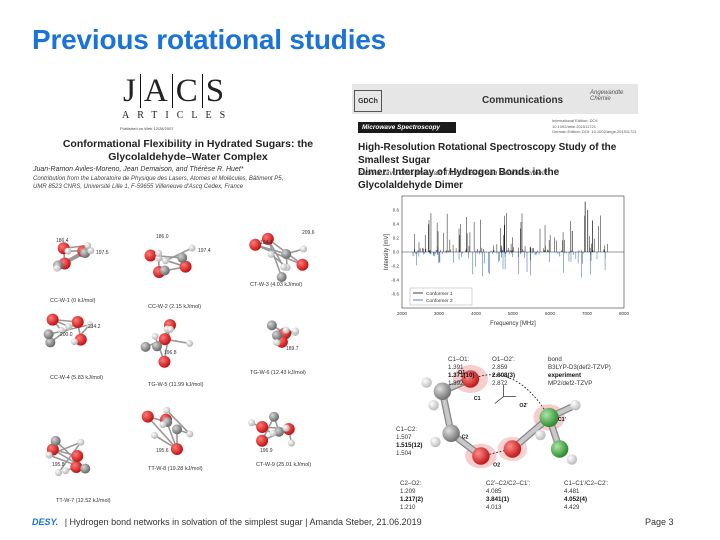 The height and width of the screenshot is (540, 720). I want to click on structure-label: TG-W-5 (11.99 kJ/mol), so click(176, 385).